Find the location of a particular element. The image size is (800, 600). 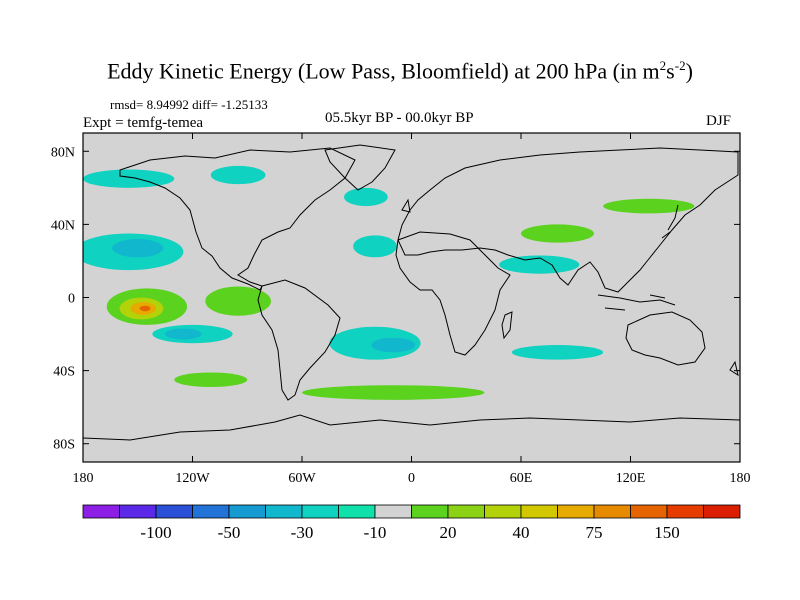

colorbar-label: -100 is located at coordinates (155, 532).